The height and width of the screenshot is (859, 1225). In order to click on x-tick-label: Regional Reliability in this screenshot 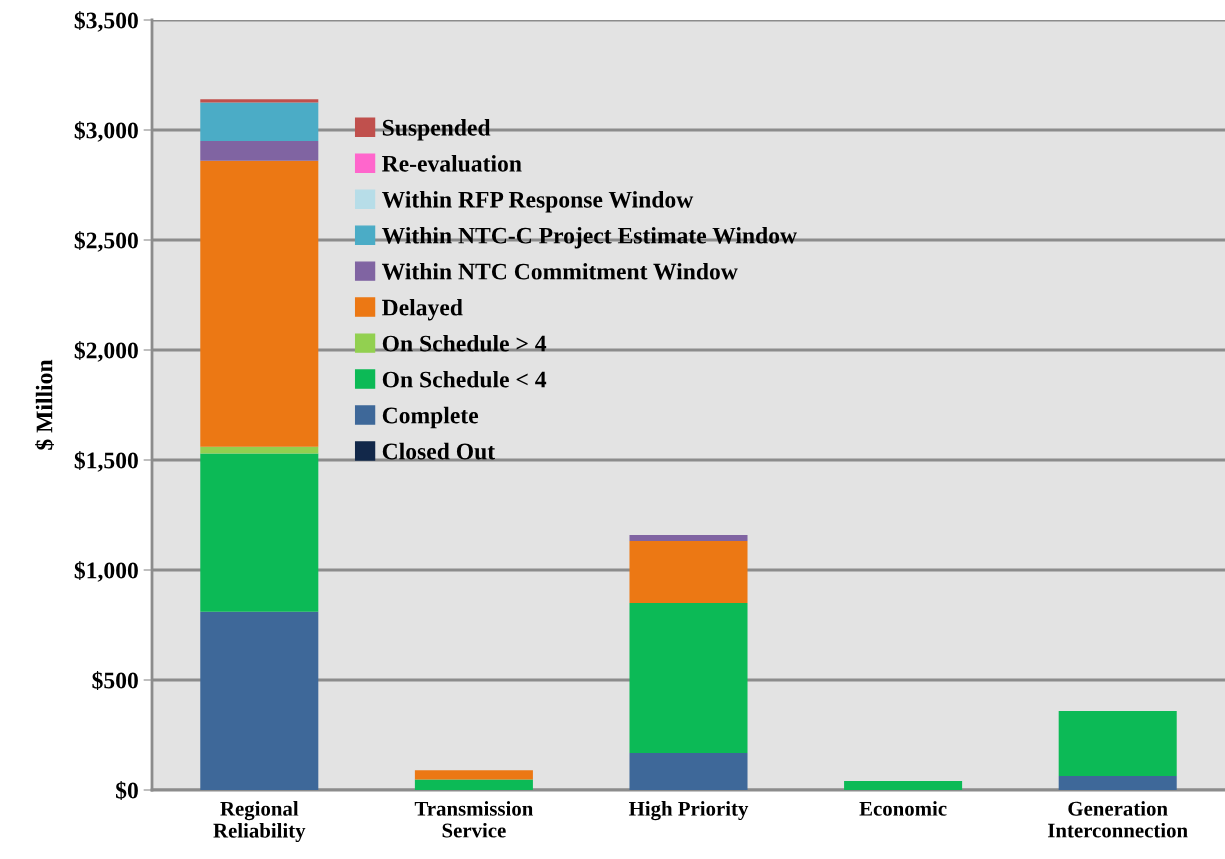, I will do `click(259, 822)`.